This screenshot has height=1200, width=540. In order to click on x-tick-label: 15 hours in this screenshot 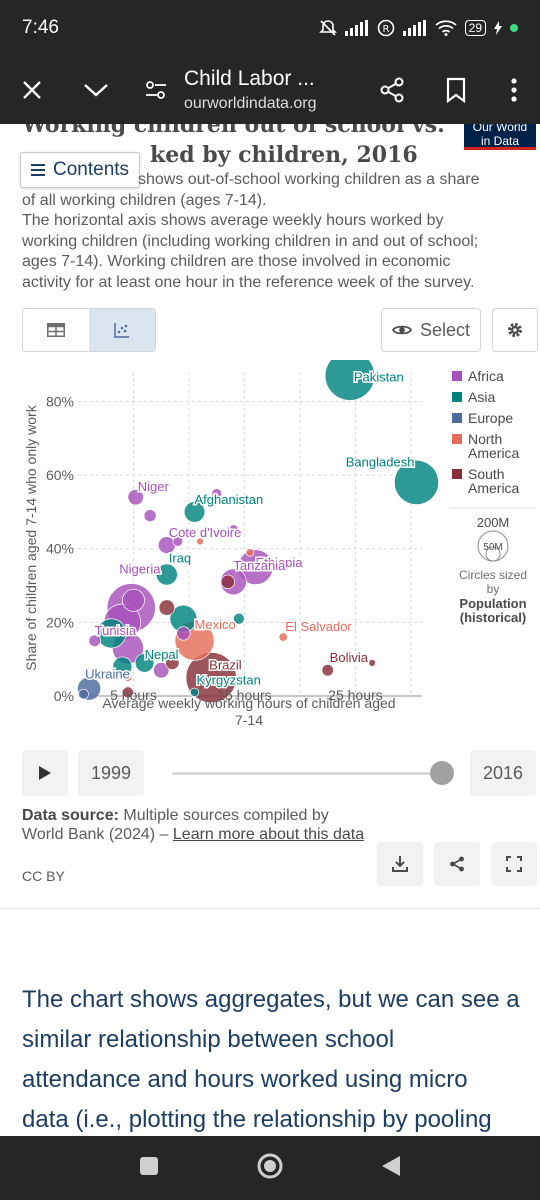, I will do `click(244, 695)`.